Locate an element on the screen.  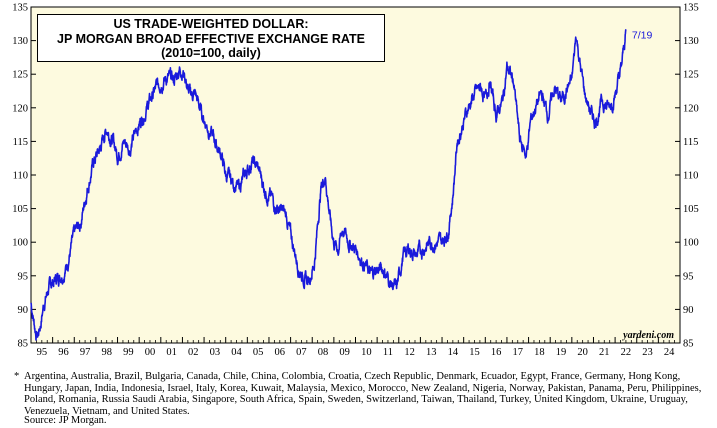
y-tick-label-right: 115 is located at coordinates (690, 142).